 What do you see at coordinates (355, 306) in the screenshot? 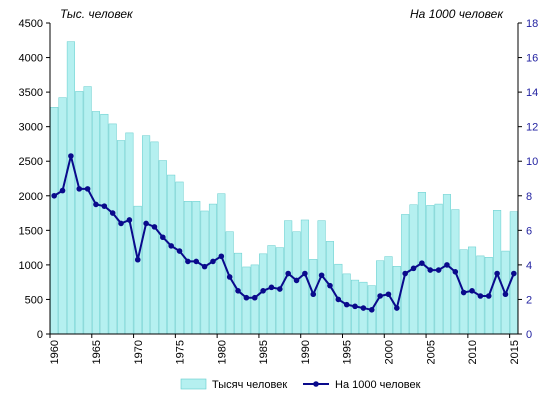
I see `point-1996` at bounding box center [355, 306].